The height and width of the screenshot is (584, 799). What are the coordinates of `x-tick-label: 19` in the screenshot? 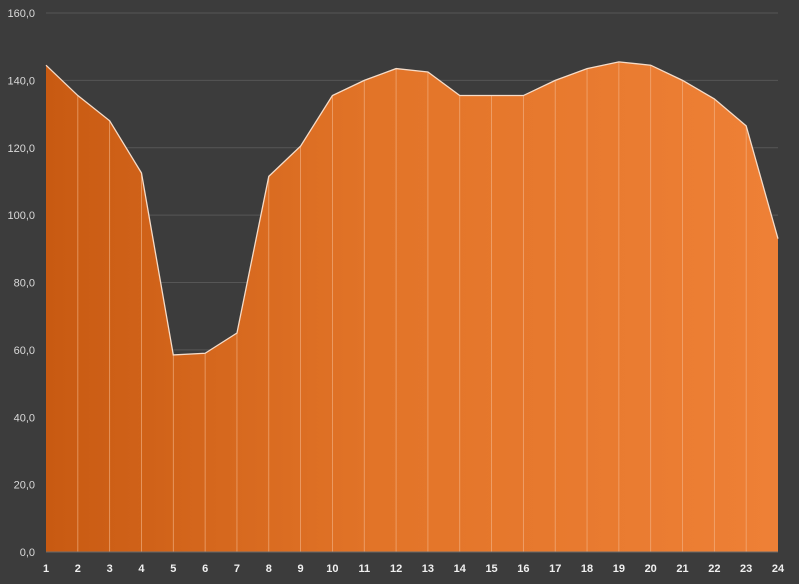 It's located at (619, 569).